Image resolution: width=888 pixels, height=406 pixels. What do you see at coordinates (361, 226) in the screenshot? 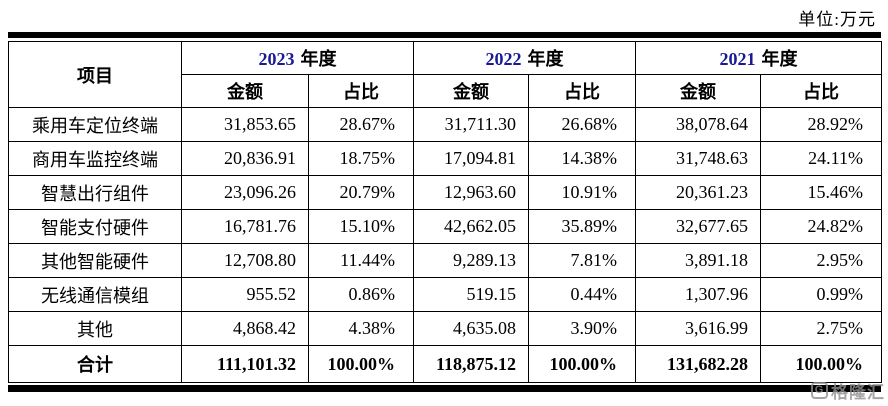
I see `ratio-cell: 15.10%` at bounding box center [361, 226].